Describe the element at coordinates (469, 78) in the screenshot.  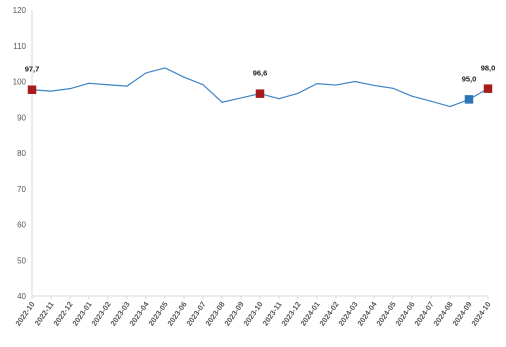
I see `data-label: 95,0` at that location.